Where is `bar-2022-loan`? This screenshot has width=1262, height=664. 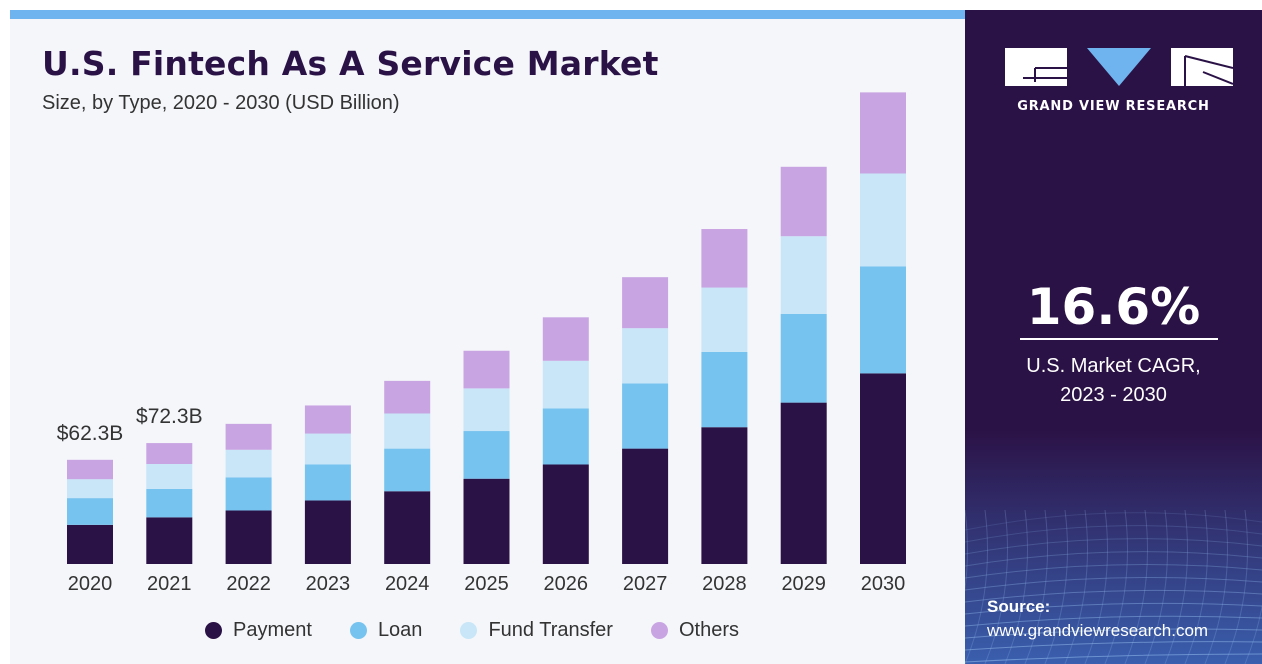 bar-2022-loan is located at coordinates (248, 494).